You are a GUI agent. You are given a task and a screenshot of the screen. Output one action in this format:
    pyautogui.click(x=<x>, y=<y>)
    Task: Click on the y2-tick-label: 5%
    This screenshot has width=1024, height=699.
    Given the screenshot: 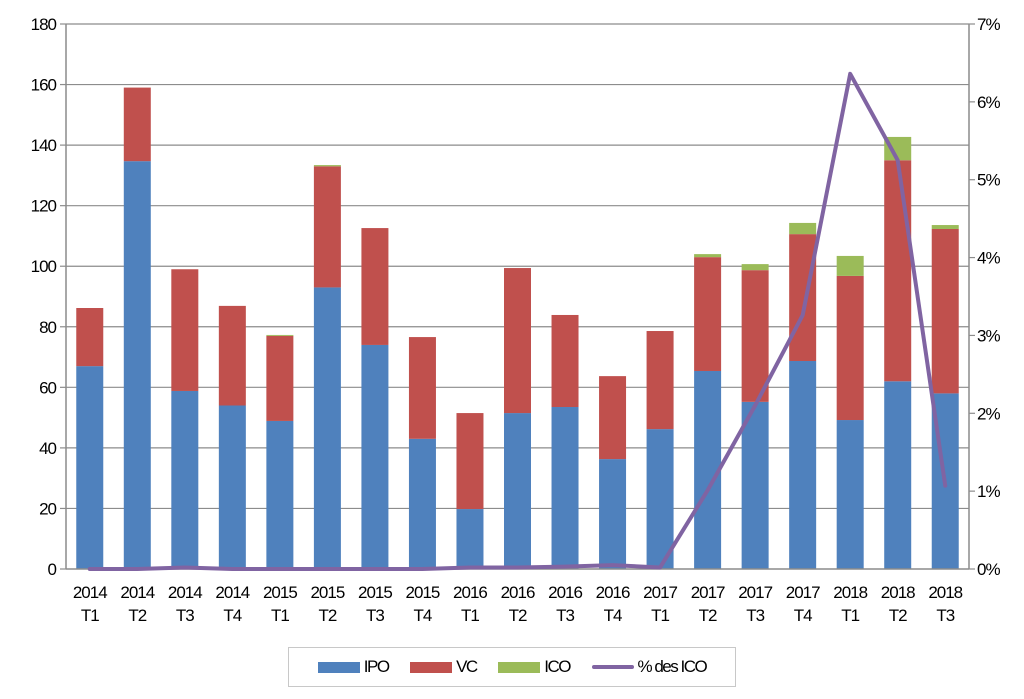 What is the action you would take?
    pyautogui.click(x=988, y=180)
    